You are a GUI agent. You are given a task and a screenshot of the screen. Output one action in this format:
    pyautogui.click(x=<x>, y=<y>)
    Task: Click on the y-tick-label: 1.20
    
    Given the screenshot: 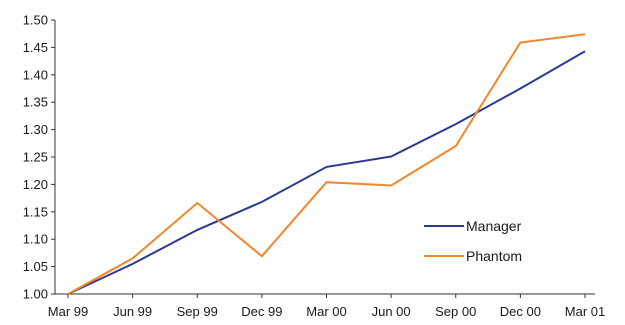 What is the action you would take?
    pyautogui.click(x=35, y=184)
    